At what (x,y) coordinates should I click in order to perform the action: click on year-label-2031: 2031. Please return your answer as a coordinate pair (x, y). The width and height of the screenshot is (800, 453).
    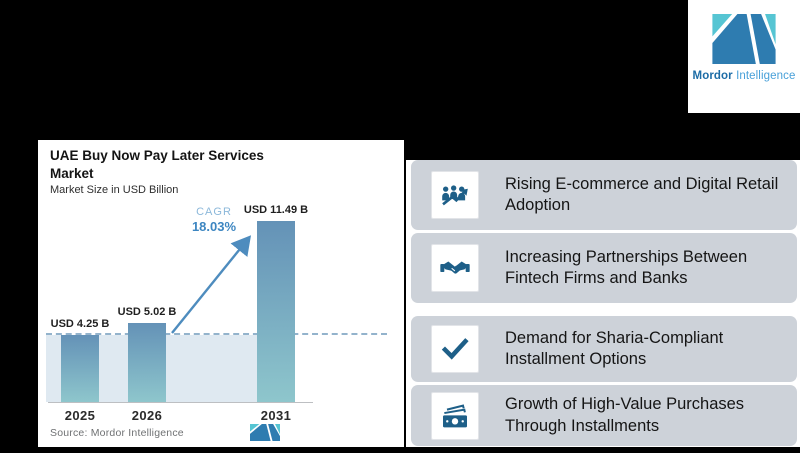
    Looking at the image, I should click on (276, 415).